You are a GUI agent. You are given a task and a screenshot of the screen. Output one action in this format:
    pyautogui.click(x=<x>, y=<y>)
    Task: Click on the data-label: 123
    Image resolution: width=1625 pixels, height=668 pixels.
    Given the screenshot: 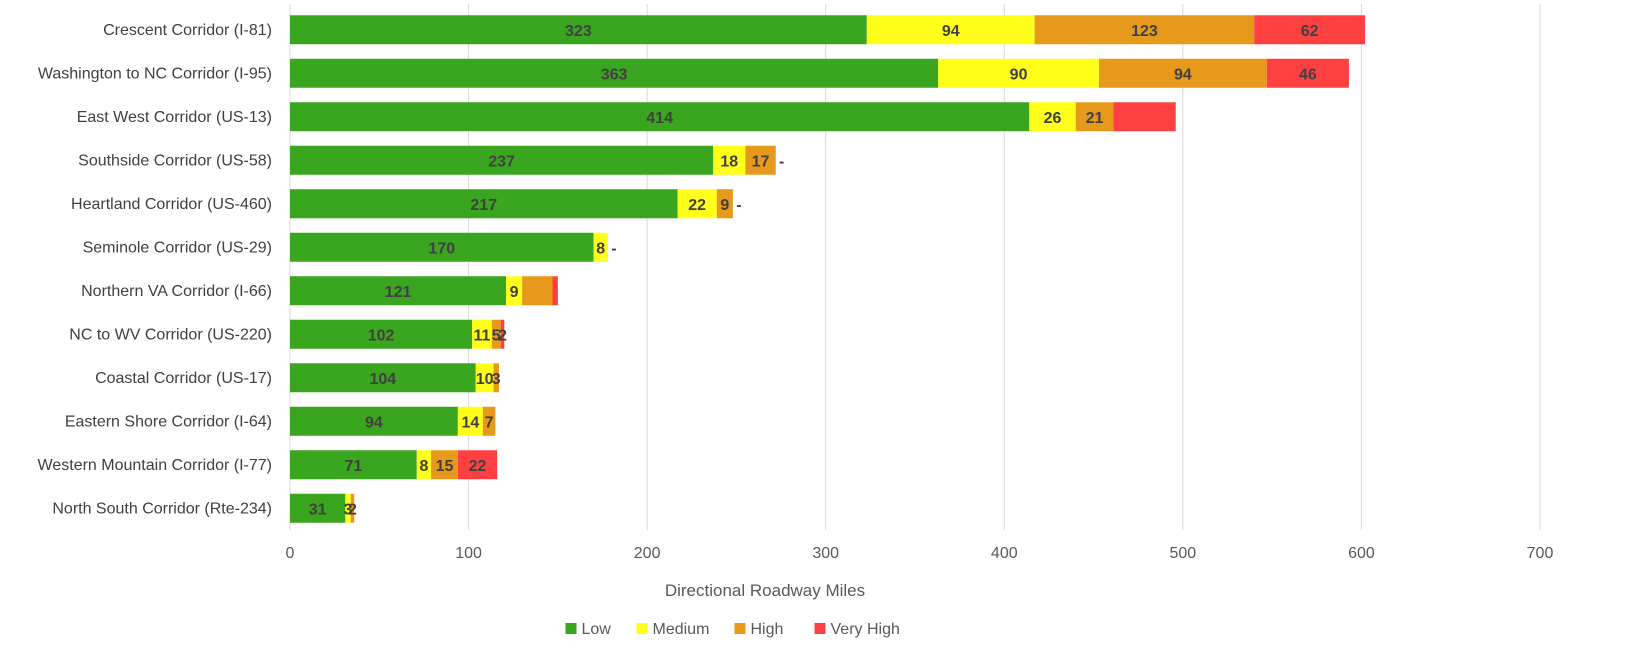 What is the action you would take?
    pyautogui.click(x=1144, y=31)
    